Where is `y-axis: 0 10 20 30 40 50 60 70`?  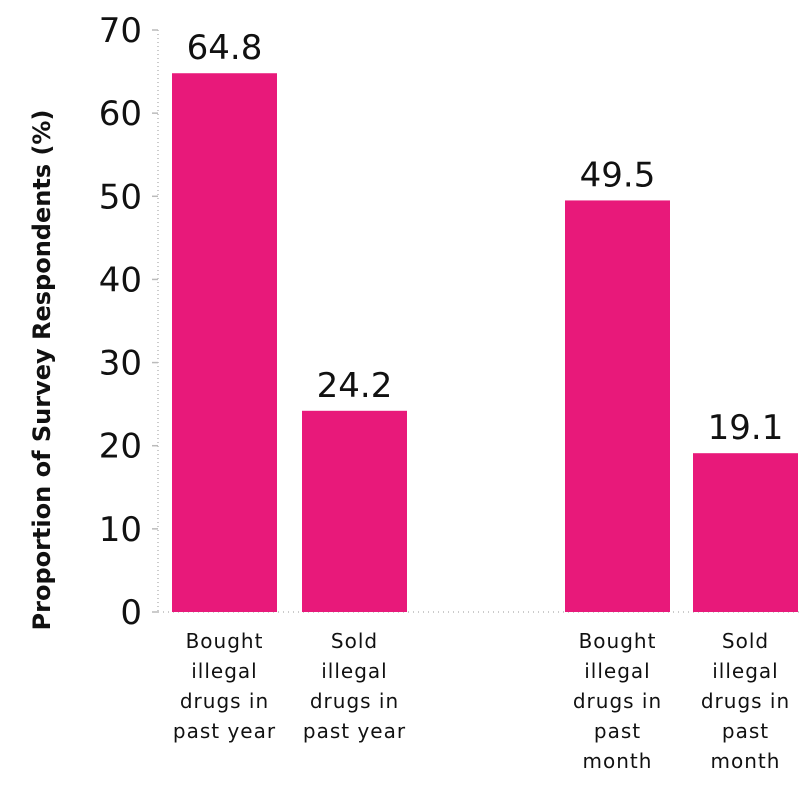
y-axis: 0 10 20 30 40 50 60 70 is located at coordinates (129, 322).